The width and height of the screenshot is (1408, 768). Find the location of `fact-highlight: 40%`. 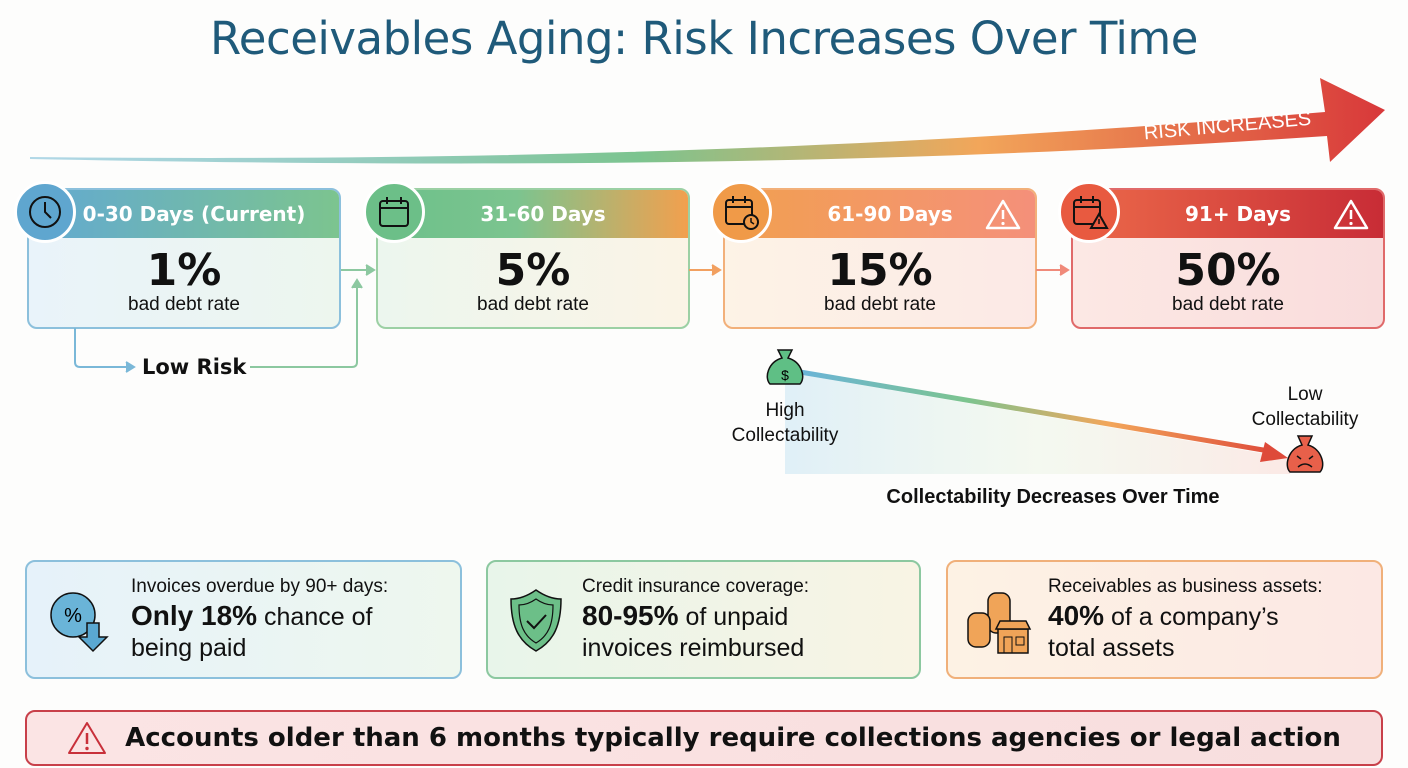

fact-highlight: 40% is located at coordinates (1076, 615).